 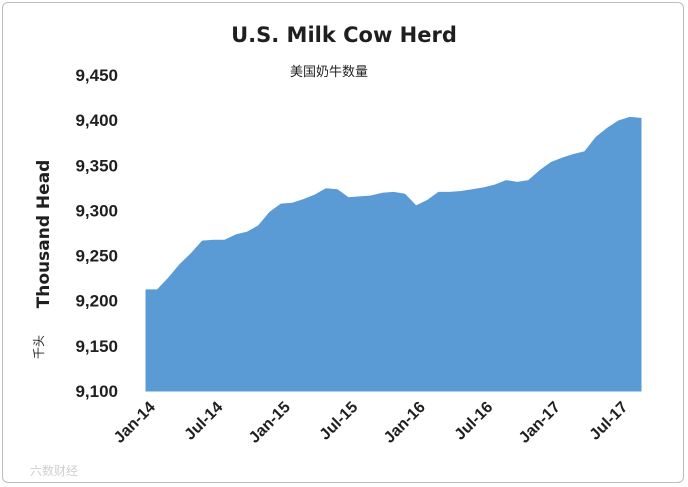 What do you see at coordinates (96, 120) in the screenshot?
I see `y-tick-label: 9,400` at bounding box center [96, 120].